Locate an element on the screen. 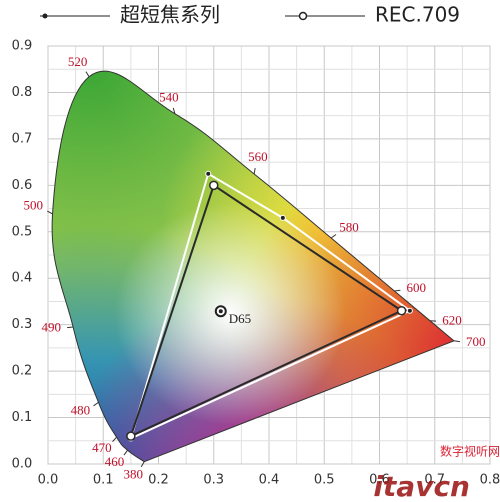 This screenshot has width=500, height=502. wavelength-label: 620 is located at coordinates (452, 320).